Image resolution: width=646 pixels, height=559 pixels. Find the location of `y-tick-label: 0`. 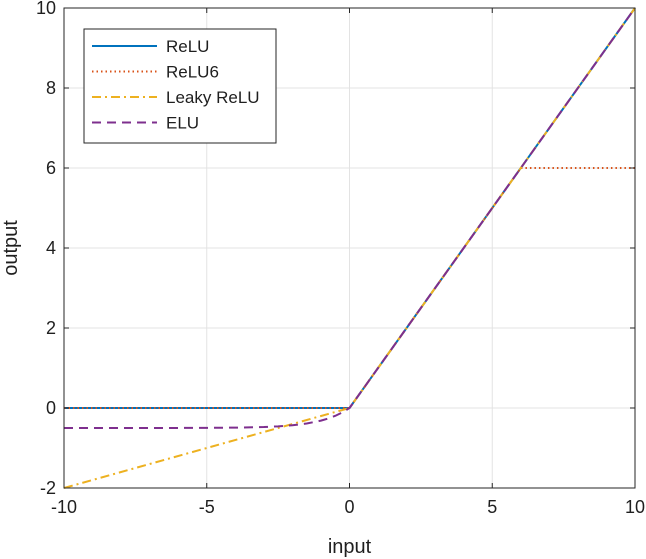

y-tick-label: 0 is located at coordinates (51, 408).